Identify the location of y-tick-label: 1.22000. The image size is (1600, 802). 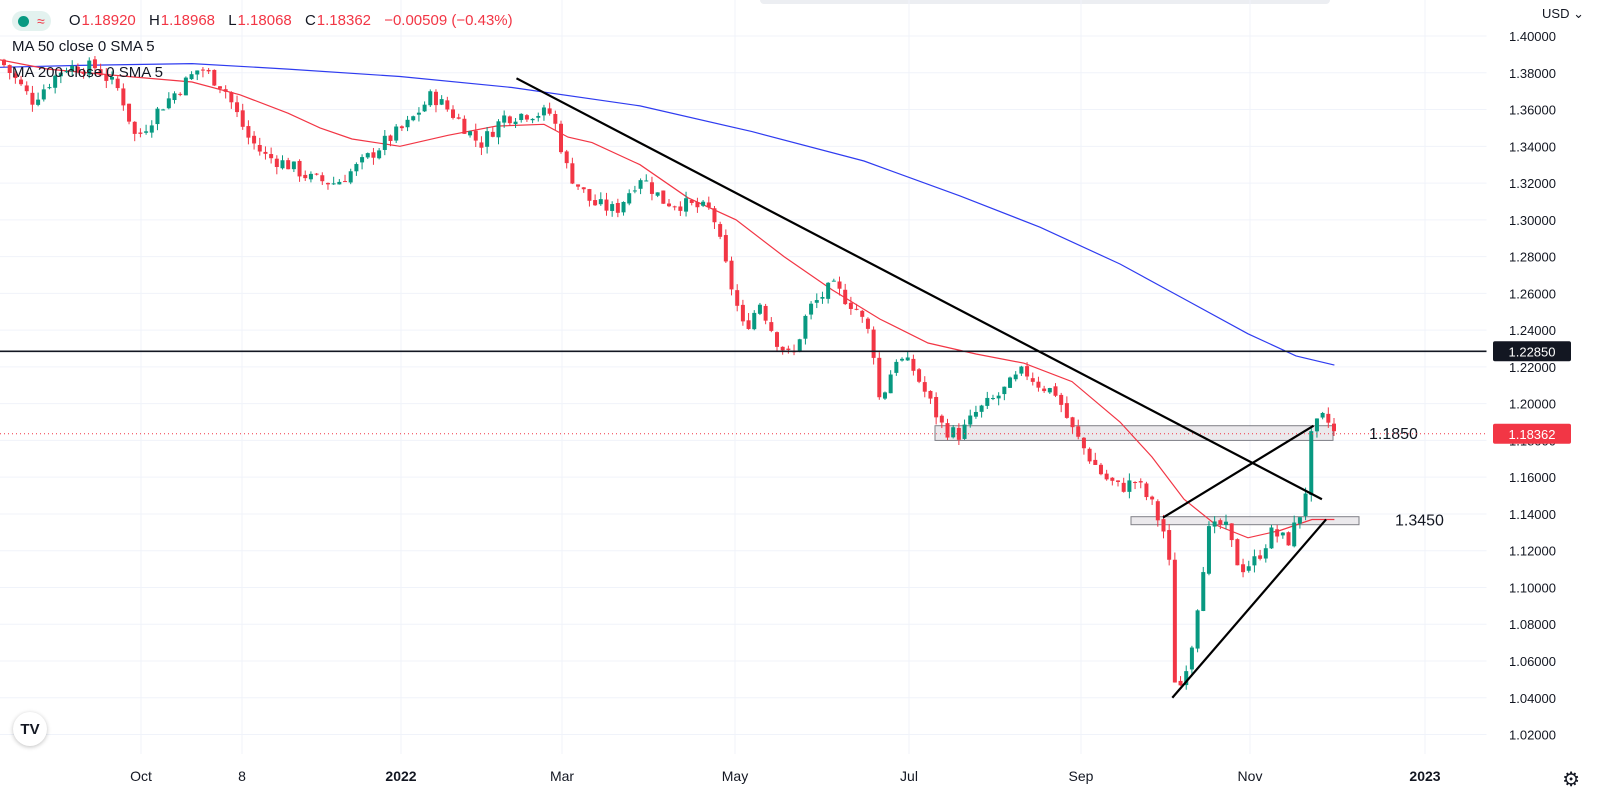
(1532, 367).